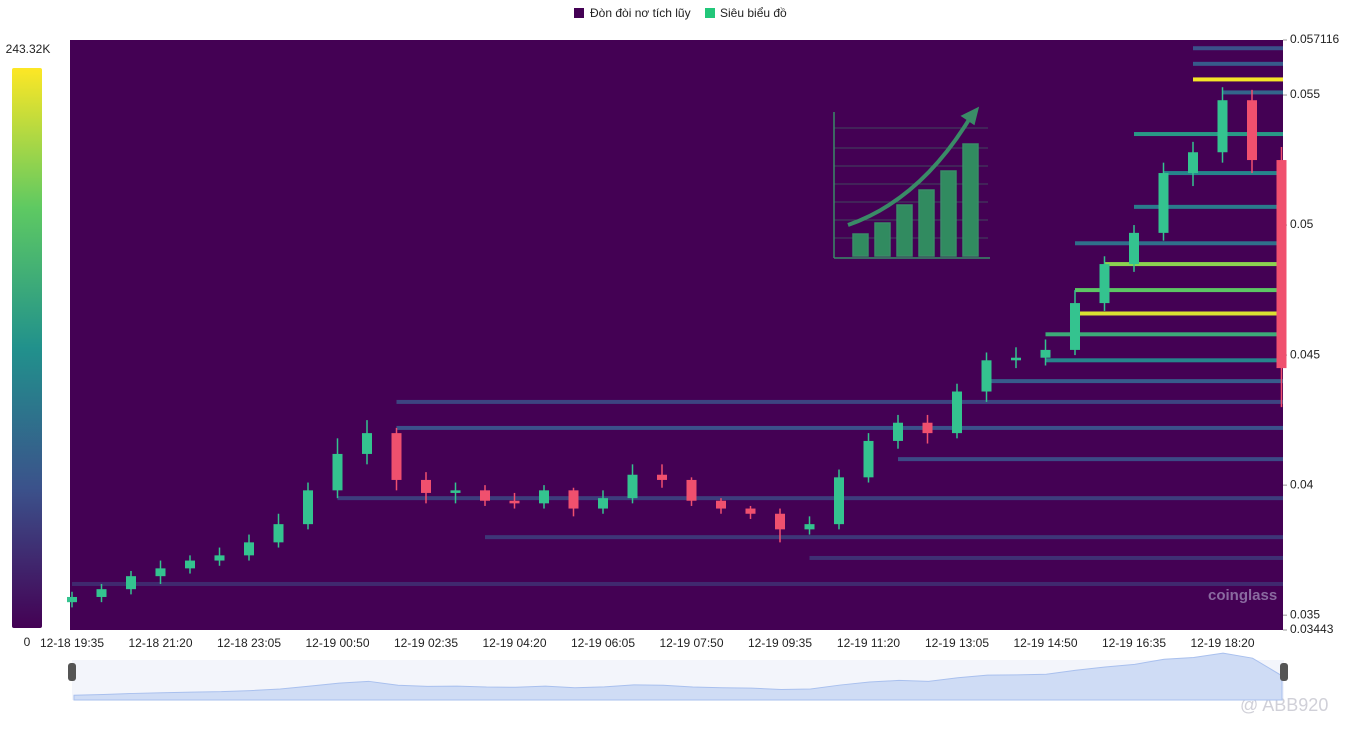 The height and width of the screenshot is (731, 1360). Describe the element at coordinates (1305, 614) in the screenshot. I see `y-tick-label: 0.035` at that location.